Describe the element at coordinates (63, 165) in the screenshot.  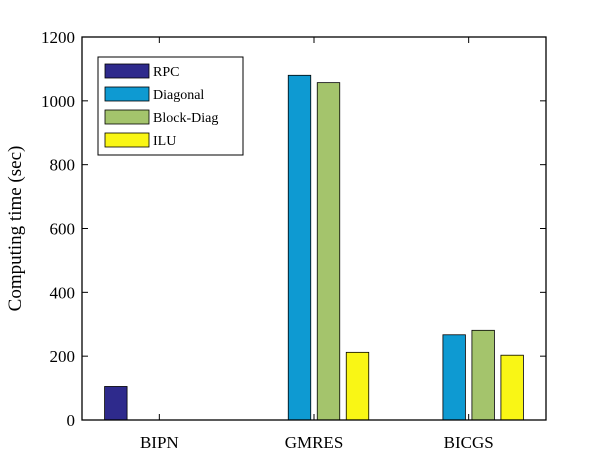
I see `y-tick-label: 800` at that location.